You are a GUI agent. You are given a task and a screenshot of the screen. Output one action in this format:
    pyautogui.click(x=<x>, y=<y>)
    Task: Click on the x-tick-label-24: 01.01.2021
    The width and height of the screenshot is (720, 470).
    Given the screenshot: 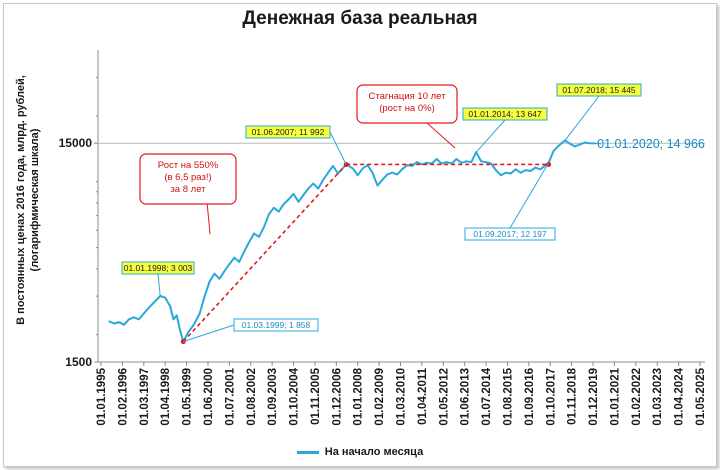 What is the action you would take?
    pyautogui.click(x=615, y=396)
    